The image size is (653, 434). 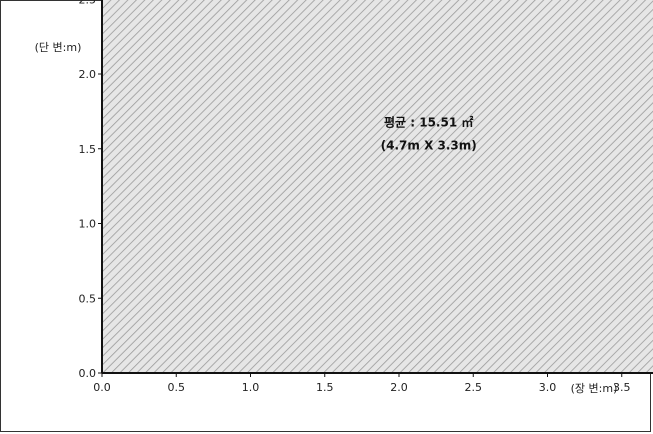 What do you see at coordinates (548, 387) in the screenshot?
I see `x-tick-label: 3.0` at bounding box center [548, 387].